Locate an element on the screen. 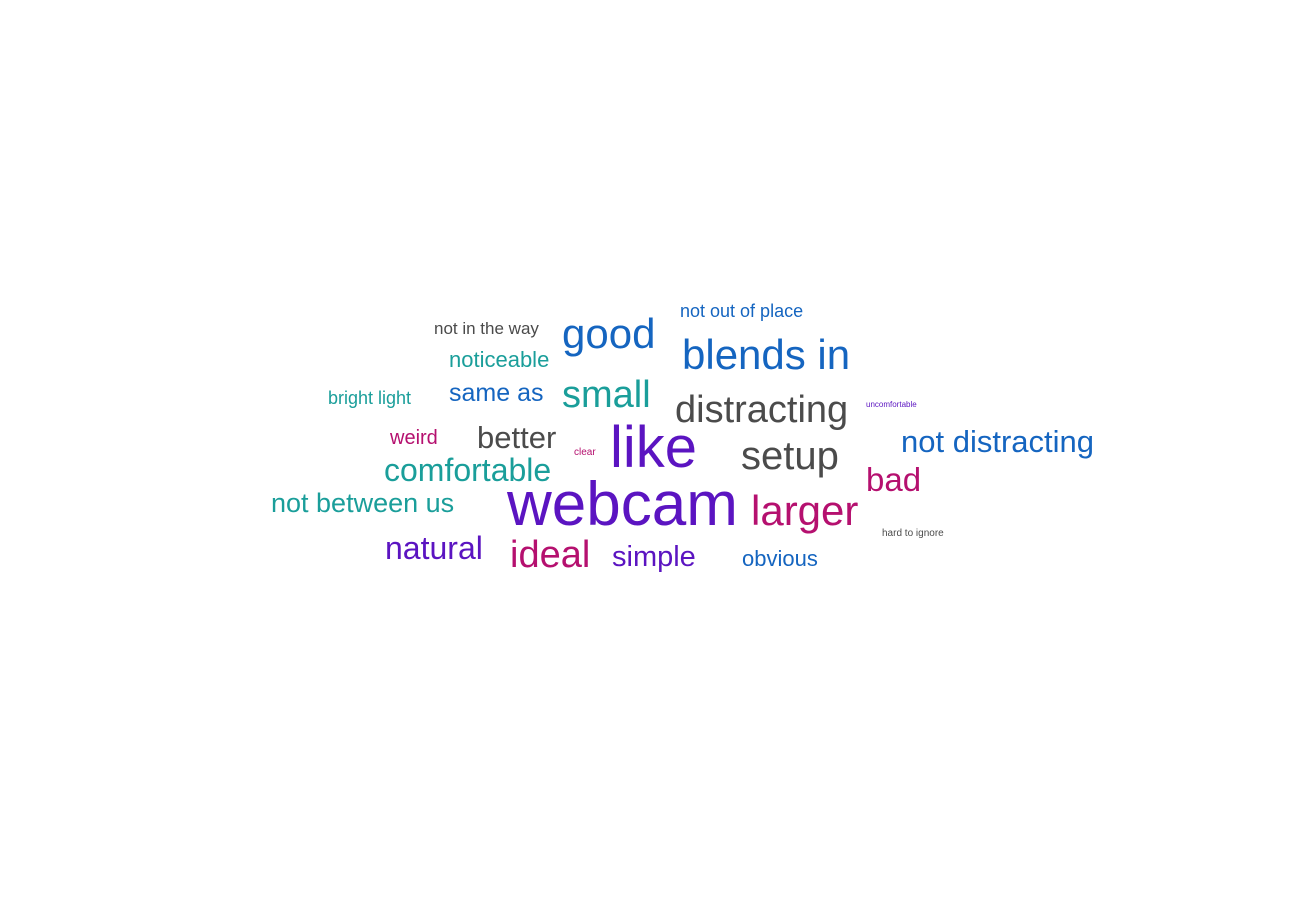 The image size is (1310, 906). word-not-between-us: not between us is located at coordinates (363, 503).